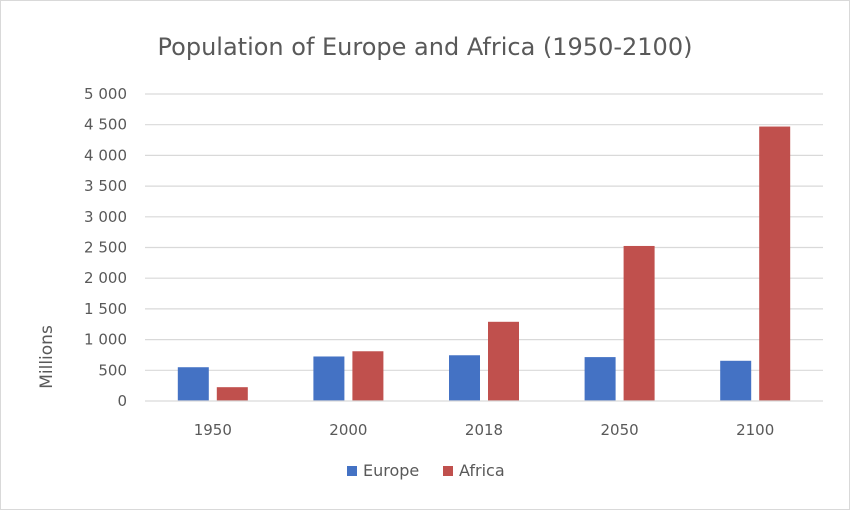 The image size is (850, 510). What do you see at coordinates (426, 470) in the screenshot?
I see `legend: Europe Africa` at bounding box center [426, 470].